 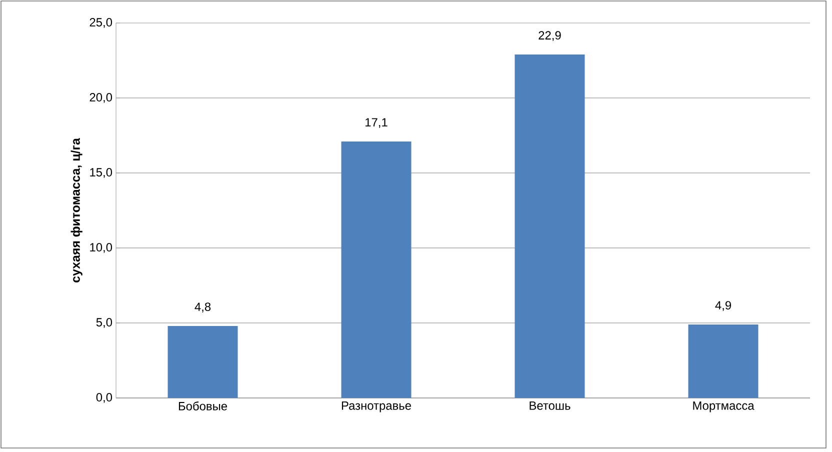 I want to click on y-axis-title: сухаяя фитомасса, ц/га, so click(x=76, y=210).